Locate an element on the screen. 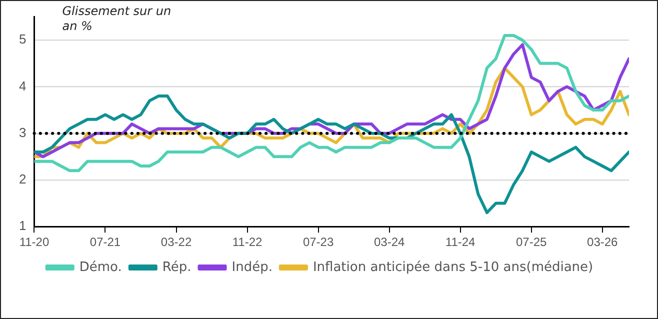 Image resolution: width=658 pixels, height=319 pixels. x-tick-label: 07-21 is located at coordinates (105, 242).